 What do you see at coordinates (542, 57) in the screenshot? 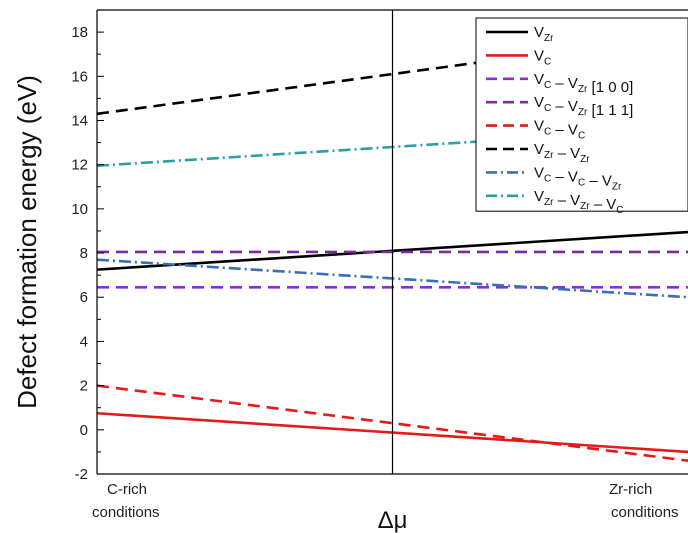
I see `legend-label-2: VC` at bounding box center [542, 57].